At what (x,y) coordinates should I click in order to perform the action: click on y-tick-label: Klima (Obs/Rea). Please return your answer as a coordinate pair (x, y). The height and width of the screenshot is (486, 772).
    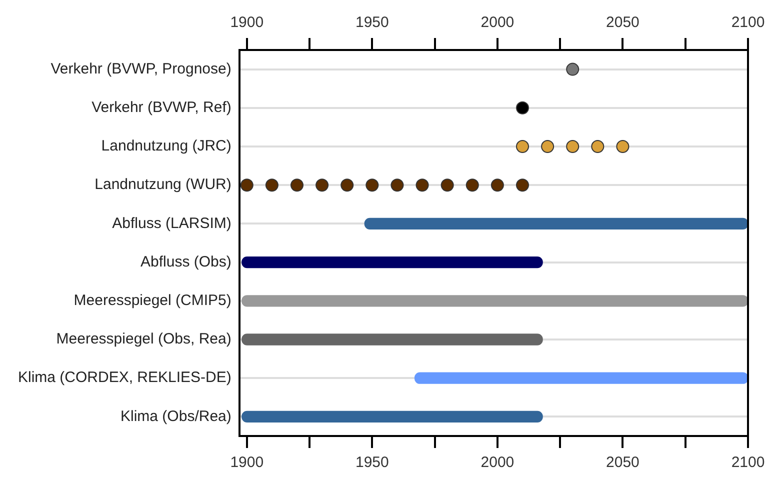
    Looking at the image, I should click on (176, 416).